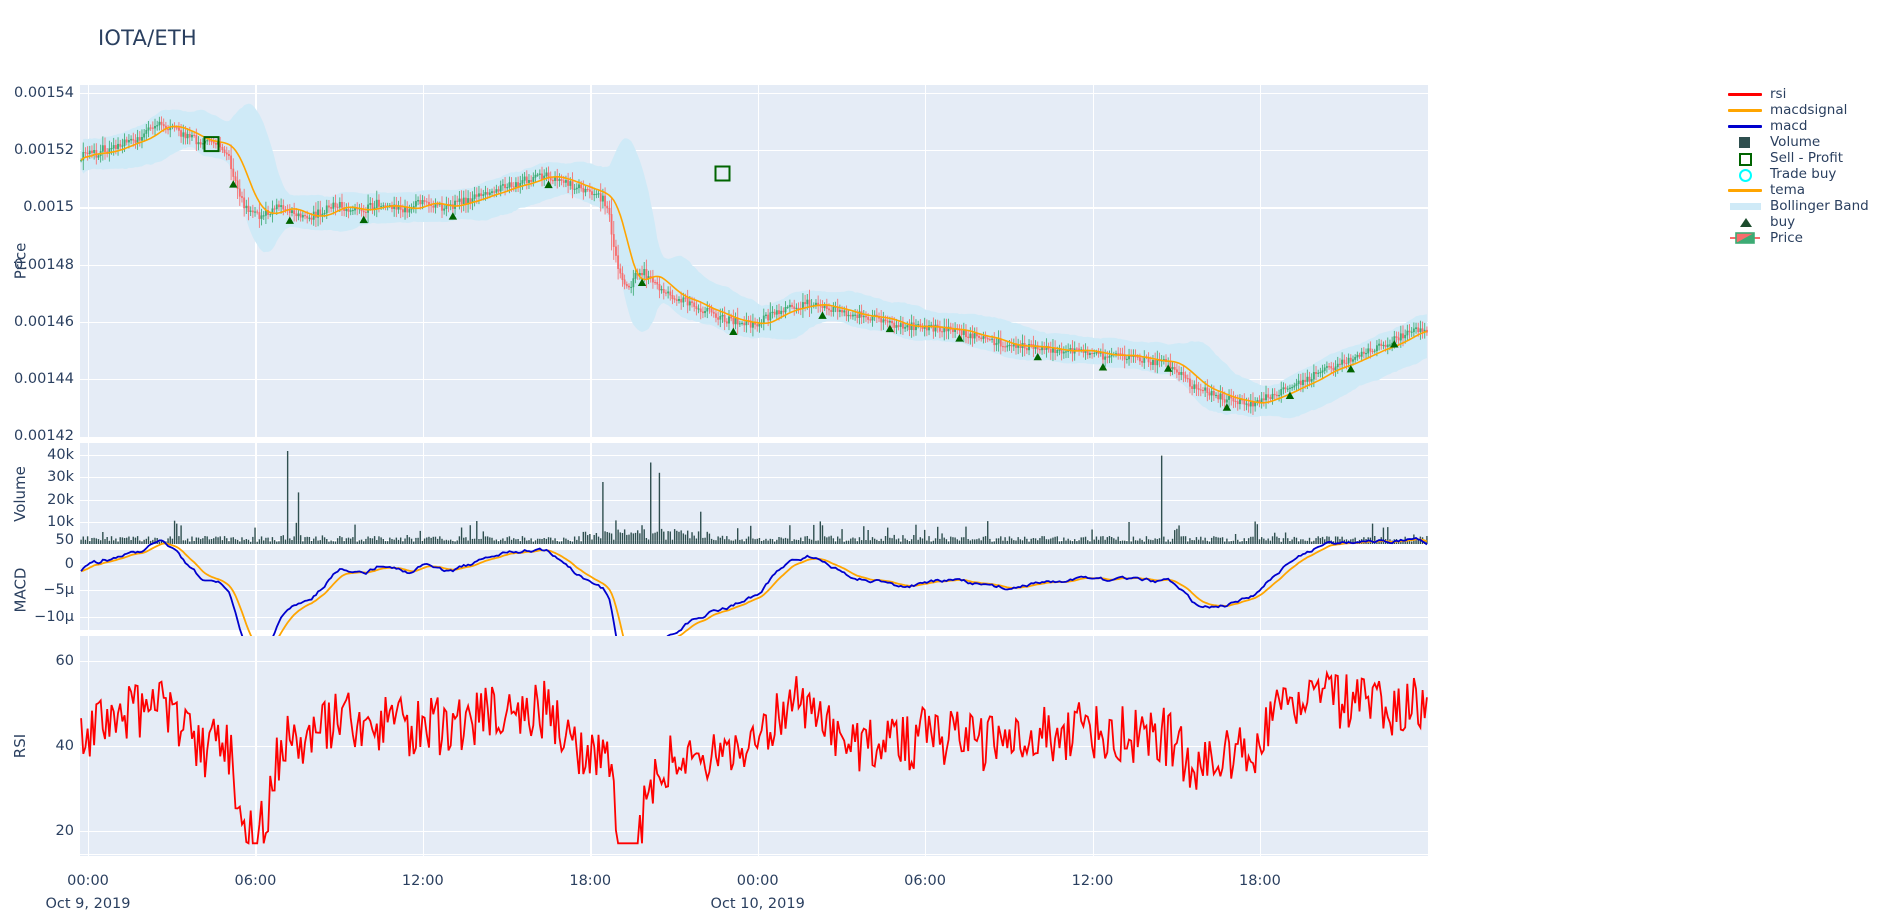 The image size is (1890, 912). Describe the element at coordinates (19, 261) in the screenshot. I see `axis-title-price: Price` at that location.